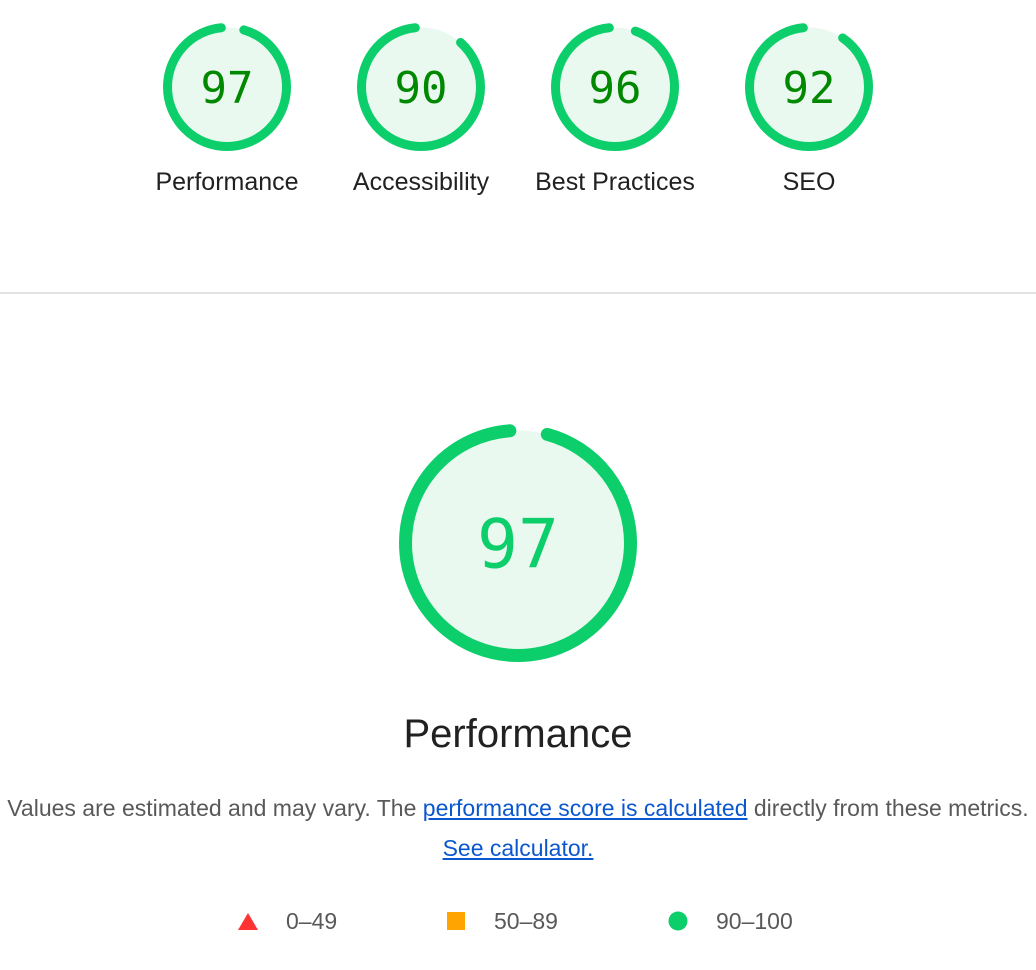 The image size is (1036, 970). Describe the element at coordinates (502, 921) in the screenshot. I see `legend-average: 50–89` at that location.